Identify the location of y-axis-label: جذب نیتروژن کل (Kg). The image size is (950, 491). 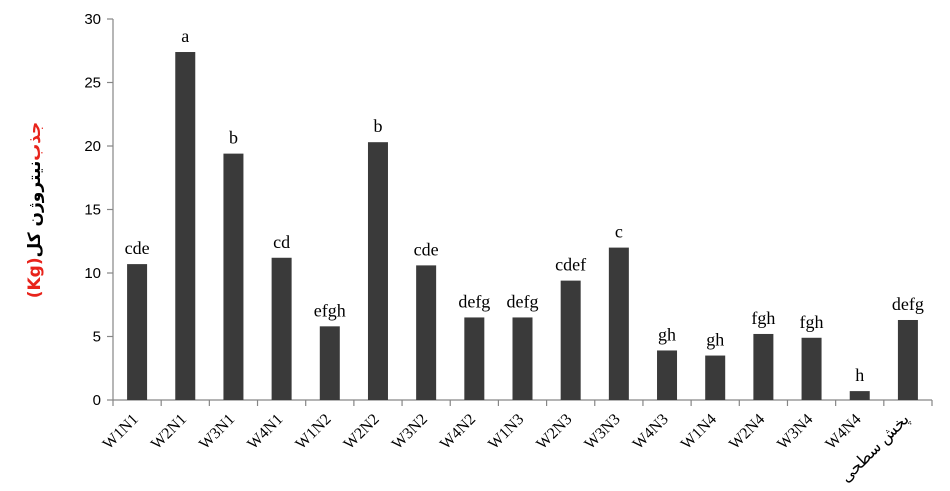
(35, 210).